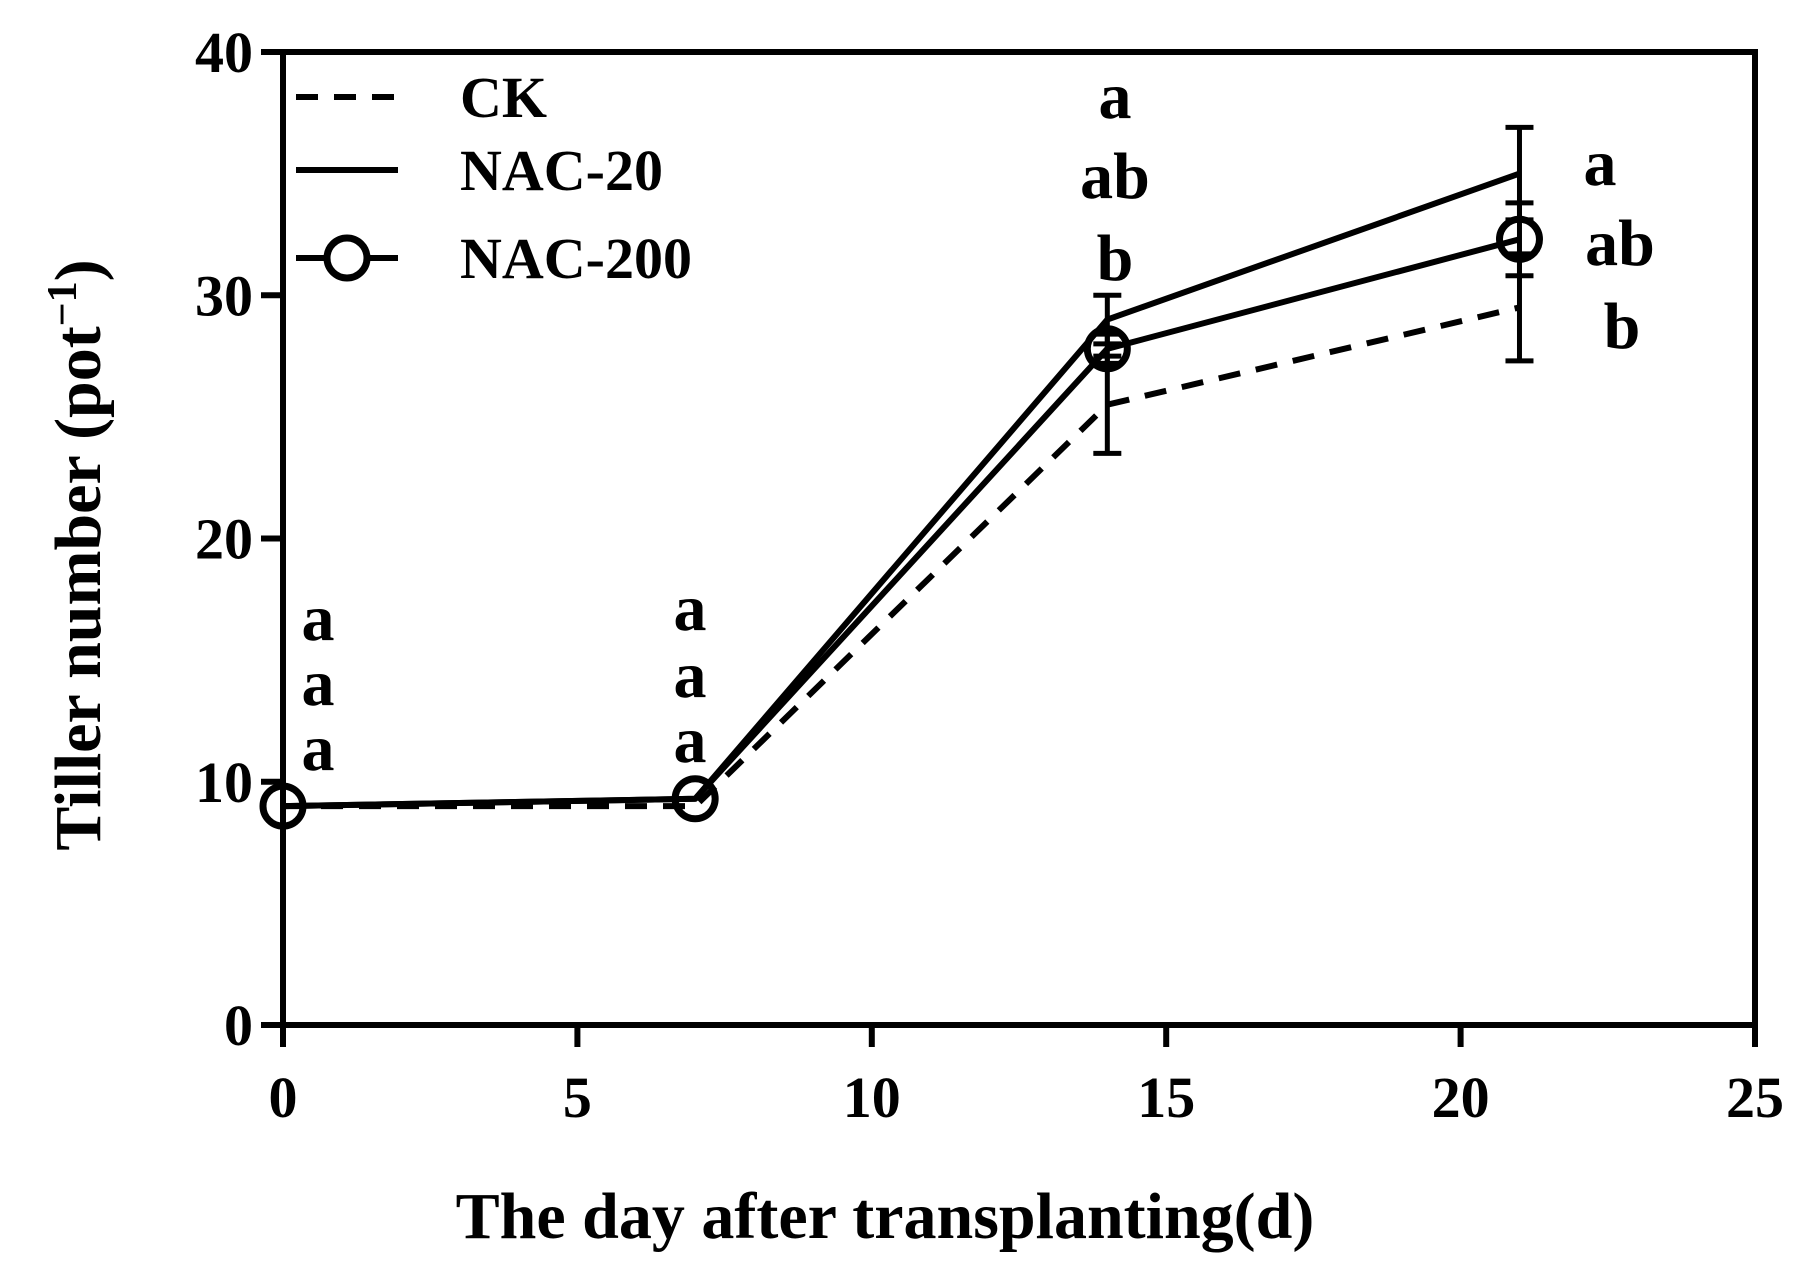  Describe the element at coordinates (503, 97) in the screenshot. I see `legend-label: CK` at that location.